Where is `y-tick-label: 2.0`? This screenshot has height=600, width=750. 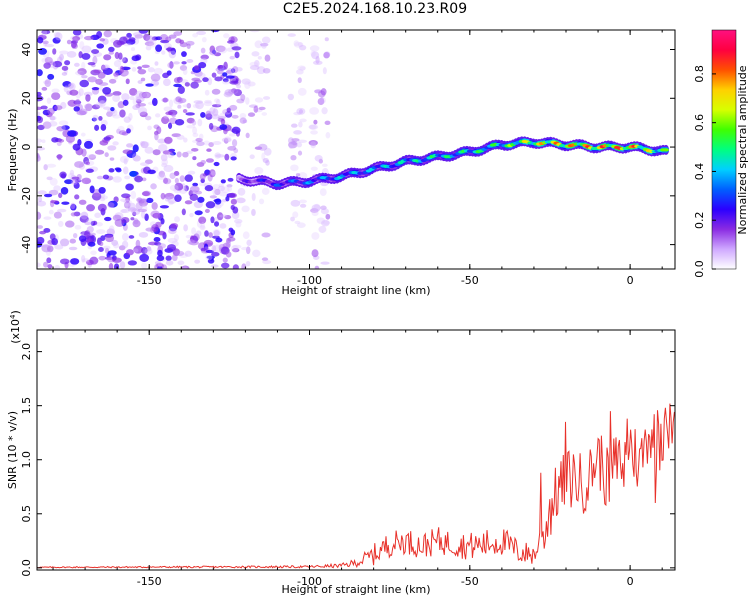 y-tick-label: 2.0 is located at coordinates (26, 352).